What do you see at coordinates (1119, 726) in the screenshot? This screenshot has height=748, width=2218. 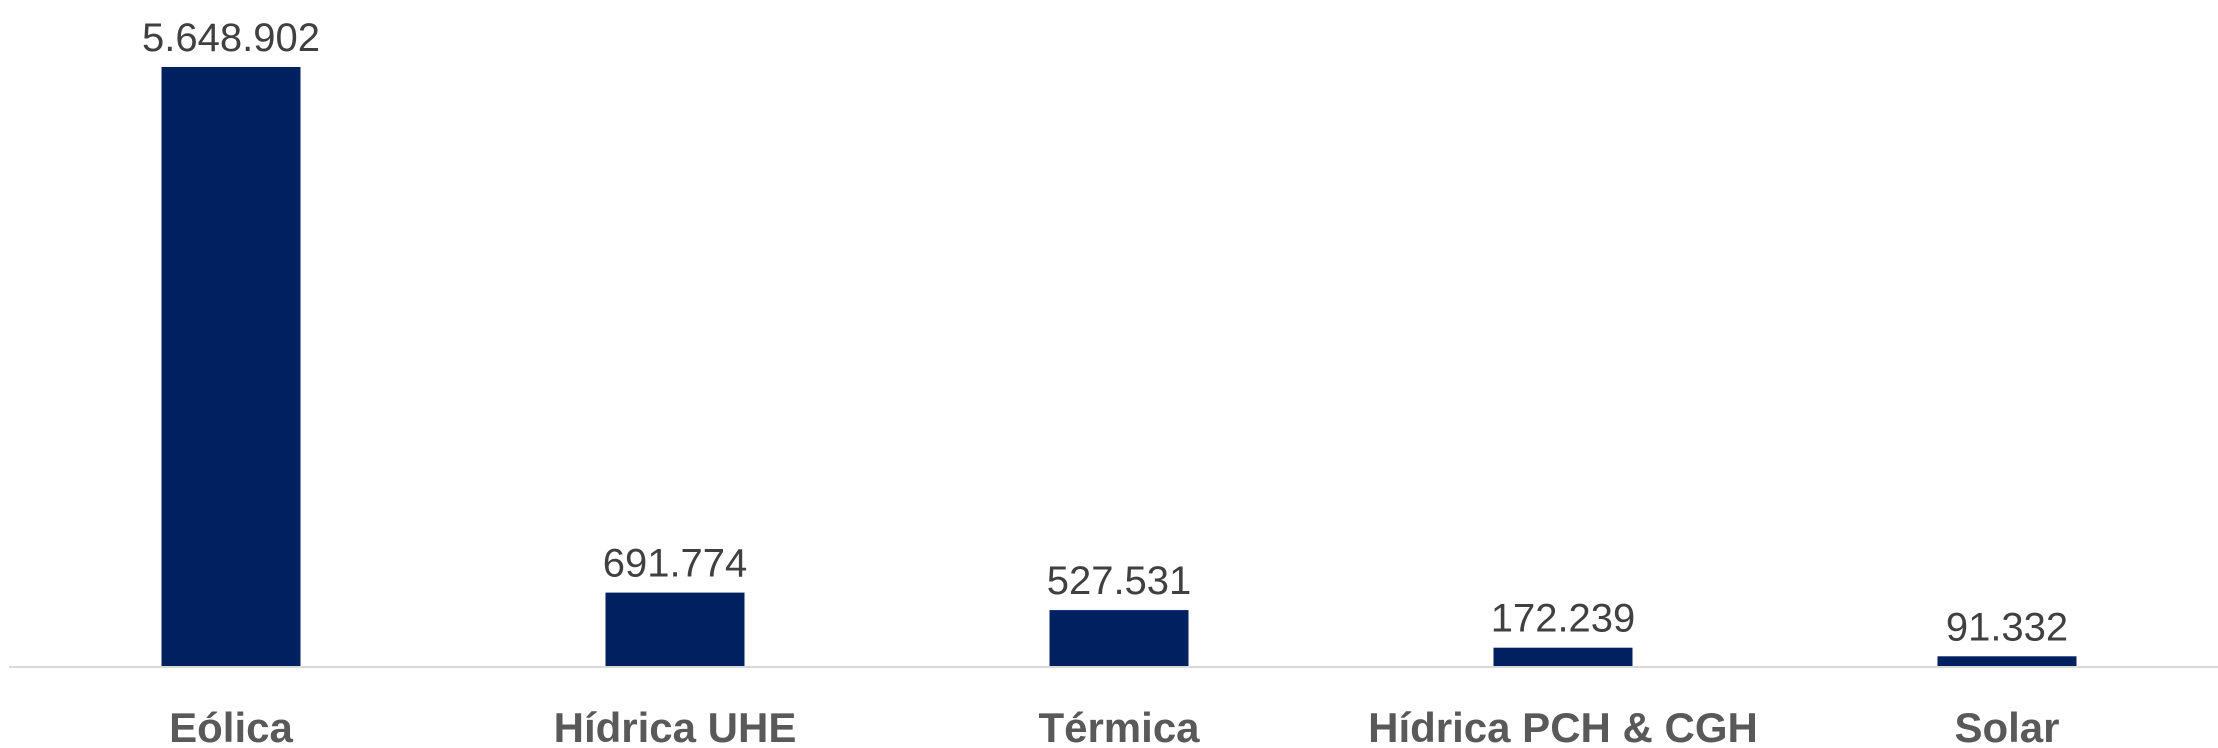 I see `category-label-2: Térmica` at bounding box center [1119, 726].